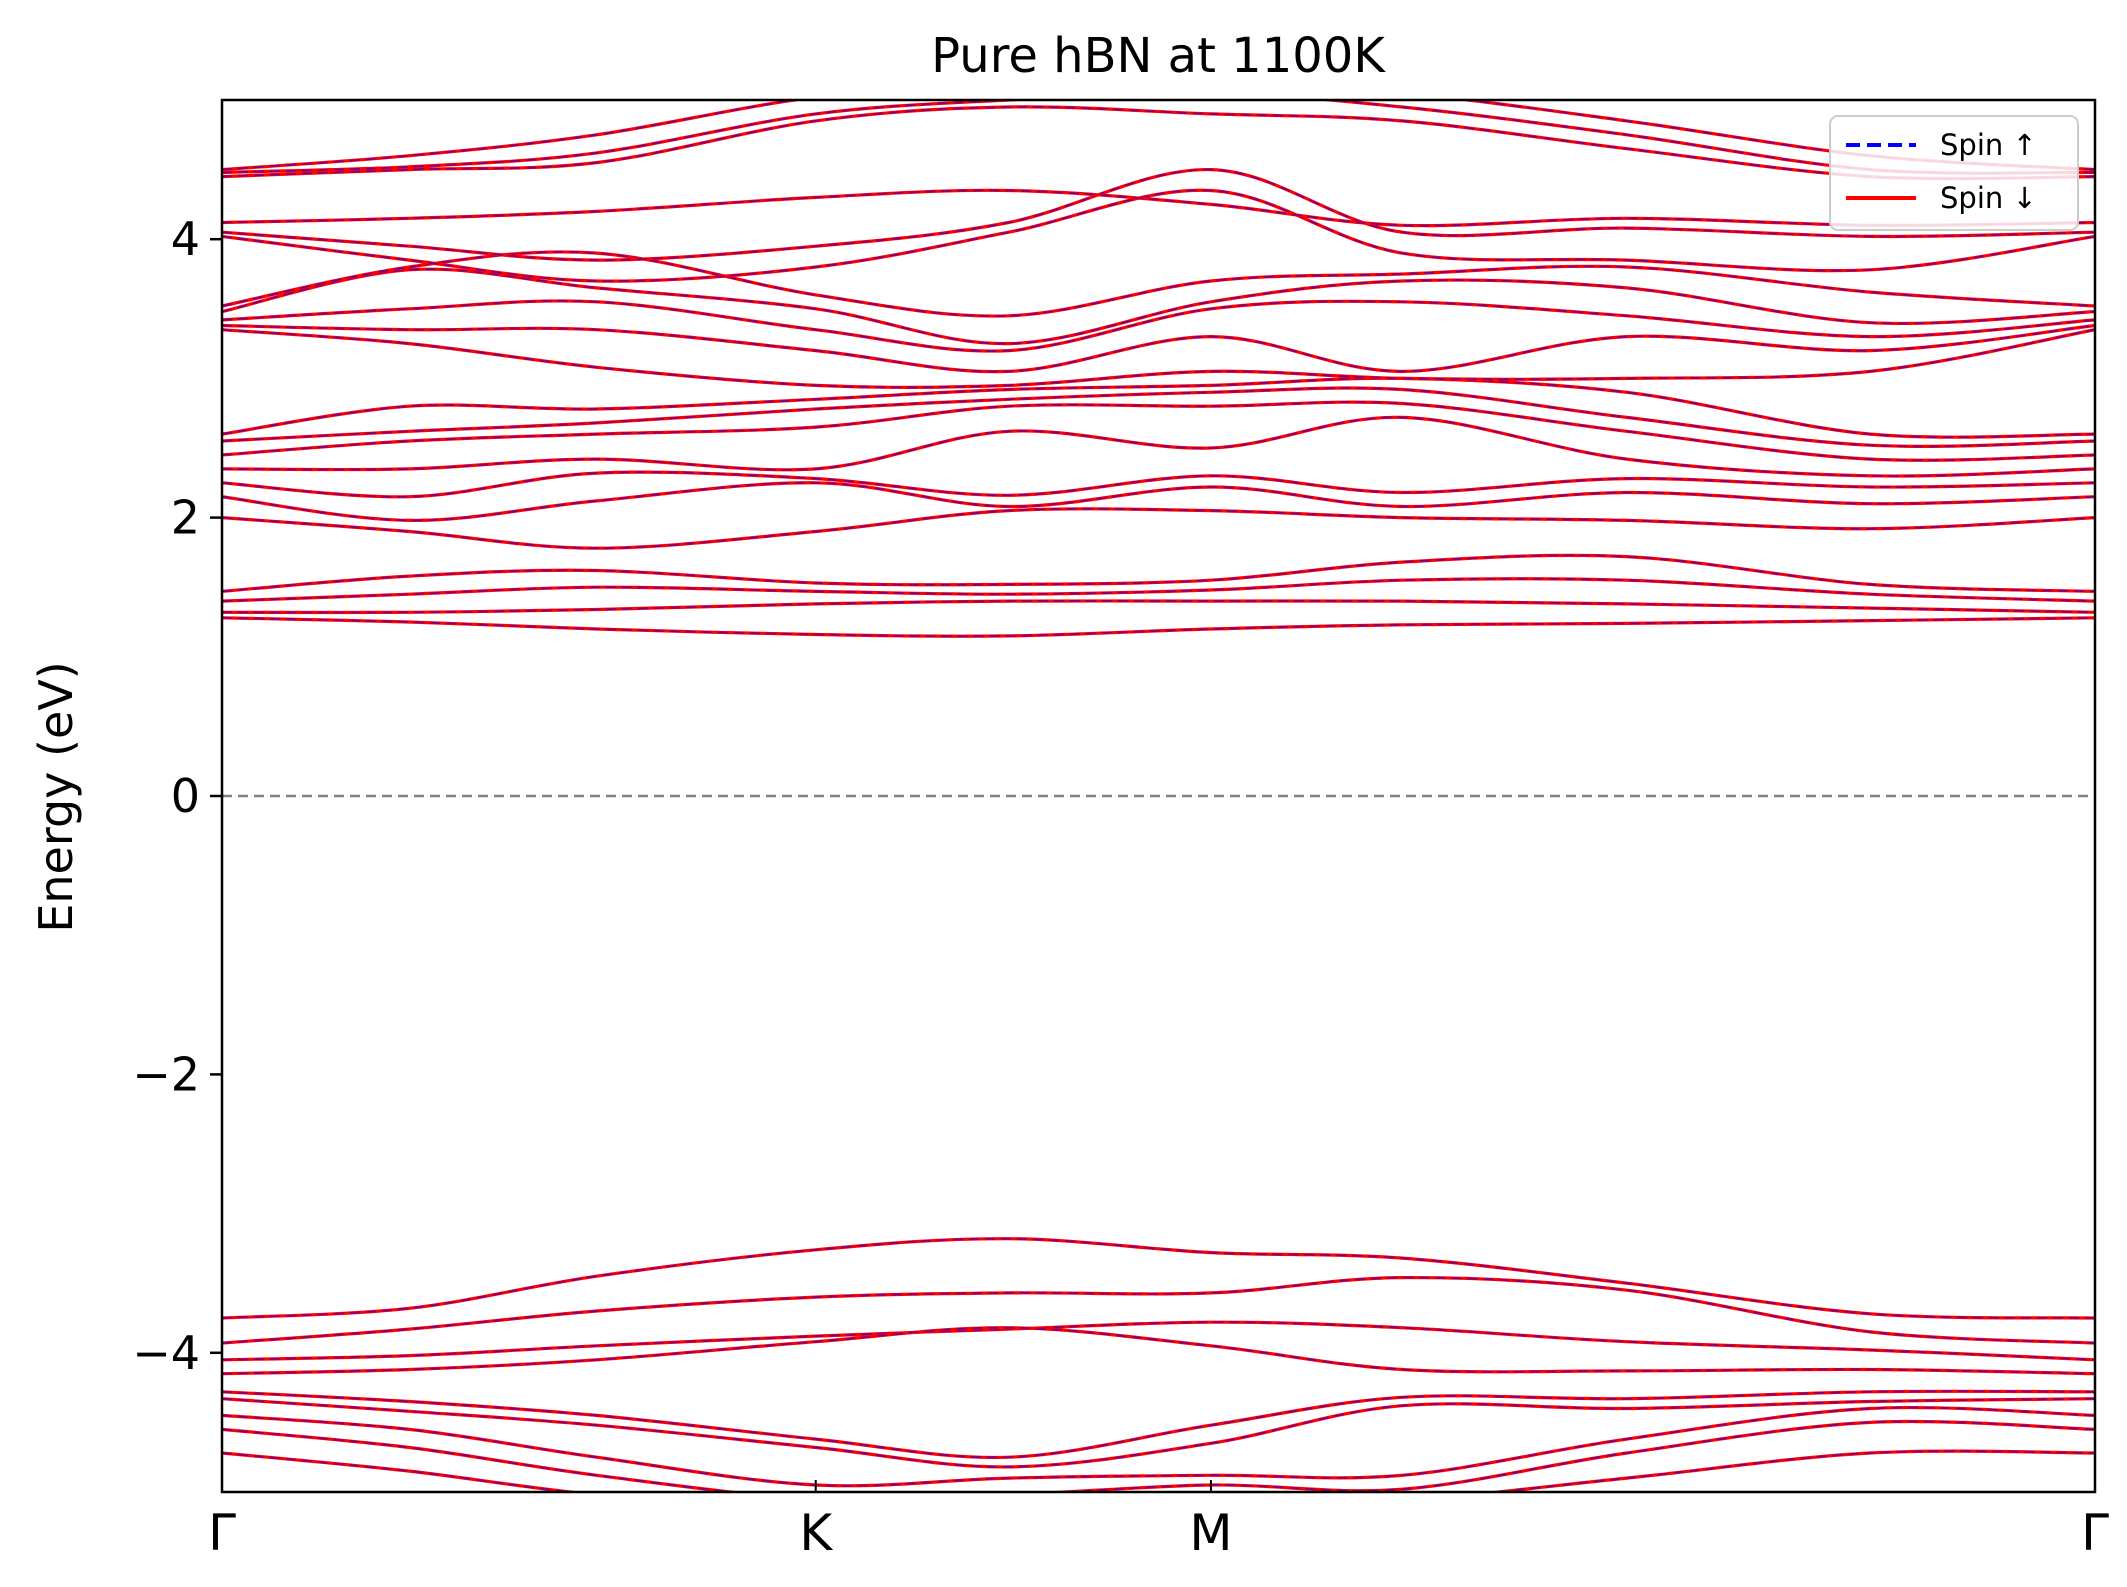 The height and width of the screenshot is (1587, 2127). I want to click on legend-spin-down-label: Spin ↓, so click(1988, 198).